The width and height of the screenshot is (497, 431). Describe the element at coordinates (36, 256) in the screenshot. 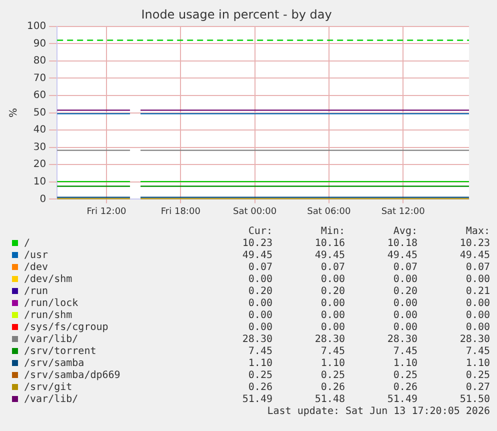

I see `legend-label: /usr` at that location.